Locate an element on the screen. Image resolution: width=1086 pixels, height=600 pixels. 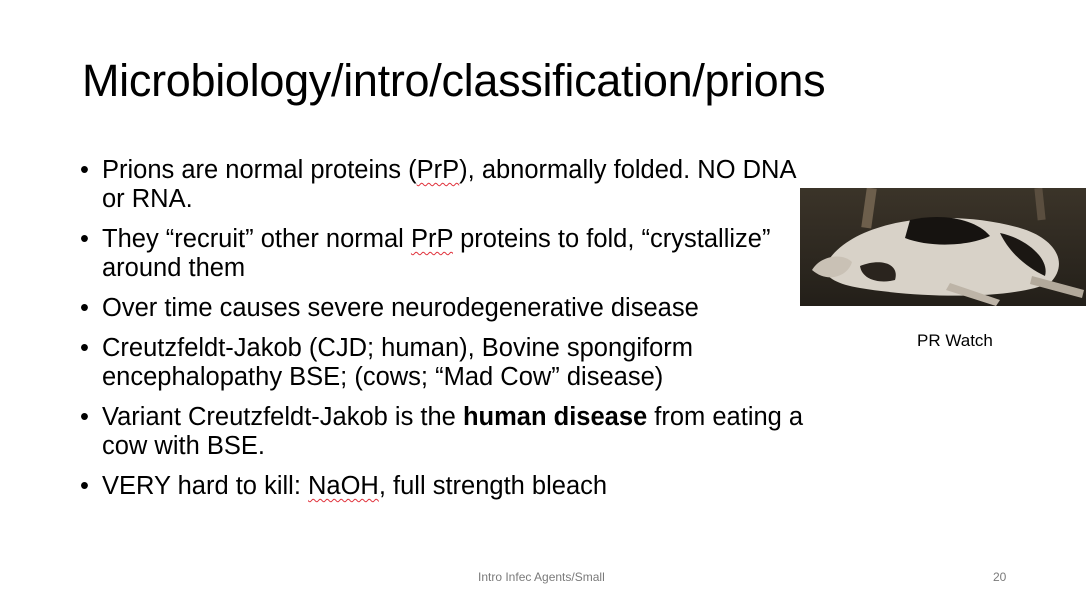
cow-photo-image is located at coordinates (943, 247).